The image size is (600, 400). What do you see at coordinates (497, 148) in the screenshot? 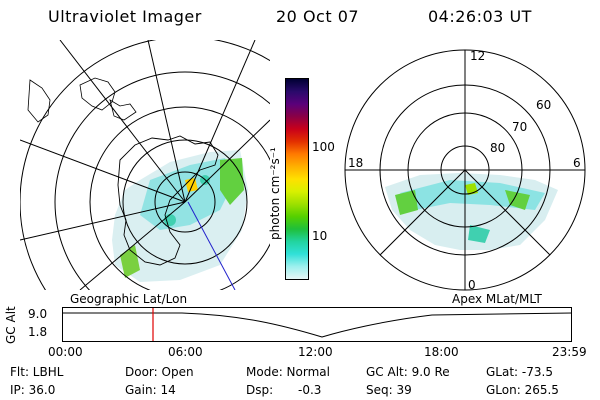
I see `mlat-label-80: 80` at bounding box center [497, 148].